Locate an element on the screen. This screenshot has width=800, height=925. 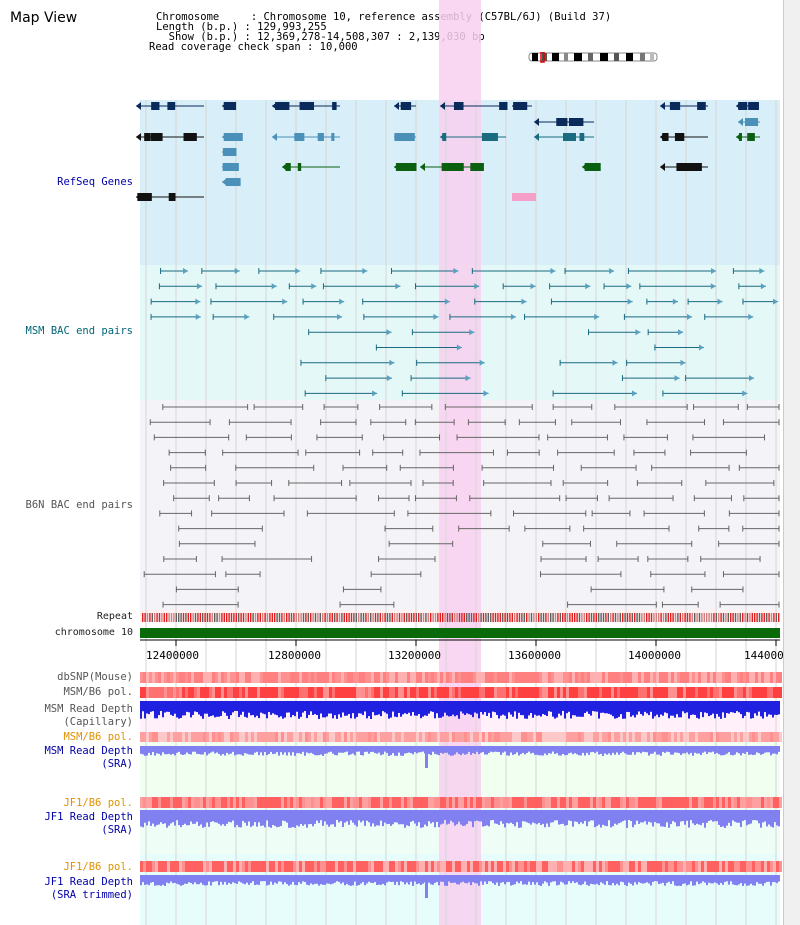
chromosome-ideogram is located at coordinates (594, 58).